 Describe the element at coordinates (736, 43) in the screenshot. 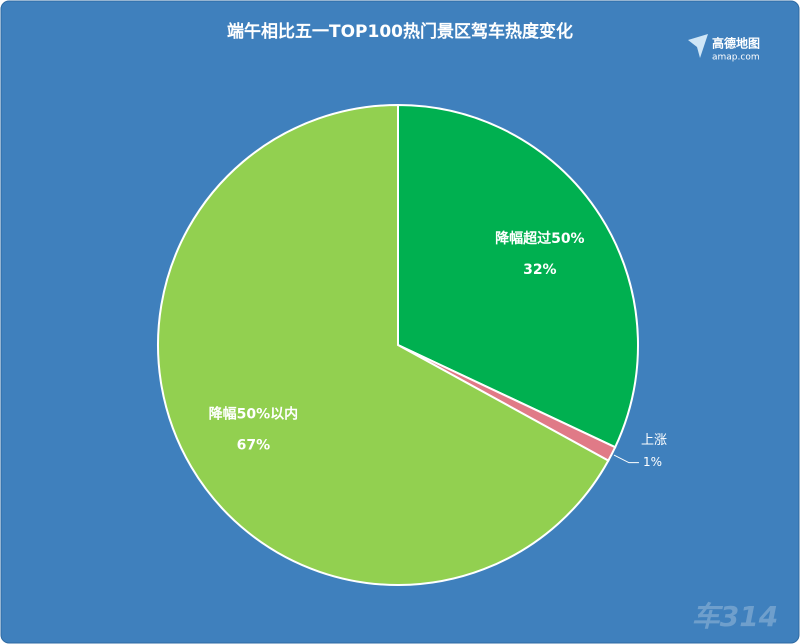

I see `logo-name: 高德地图` at that location.